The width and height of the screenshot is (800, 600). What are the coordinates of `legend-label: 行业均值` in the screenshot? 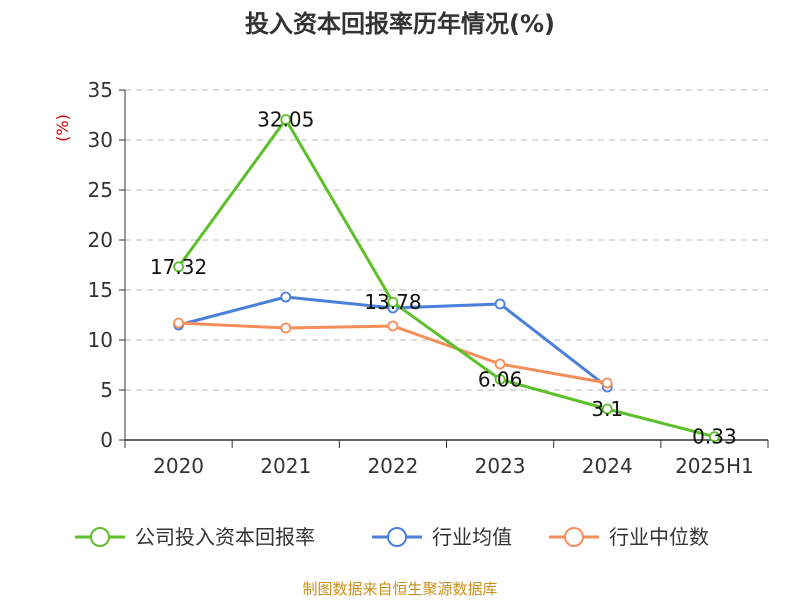 It's located at (472, 537).